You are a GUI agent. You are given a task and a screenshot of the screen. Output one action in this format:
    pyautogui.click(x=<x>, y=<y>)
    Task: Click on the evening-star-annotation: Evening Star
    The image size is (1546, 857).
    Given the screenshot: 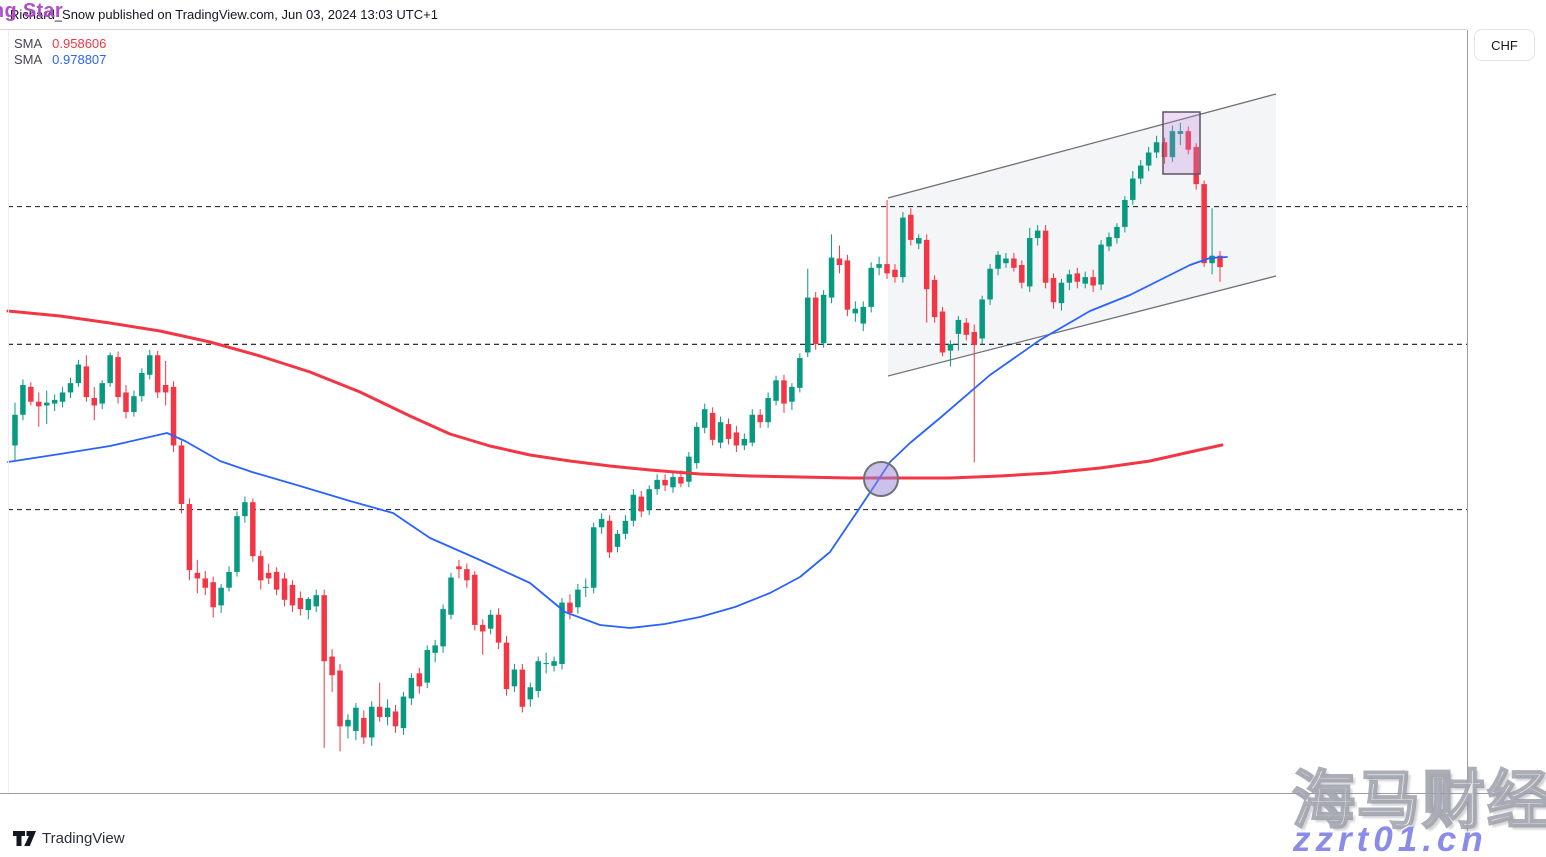 What is the action you would take?
    pyautogui.click(x=31, y=11)
    